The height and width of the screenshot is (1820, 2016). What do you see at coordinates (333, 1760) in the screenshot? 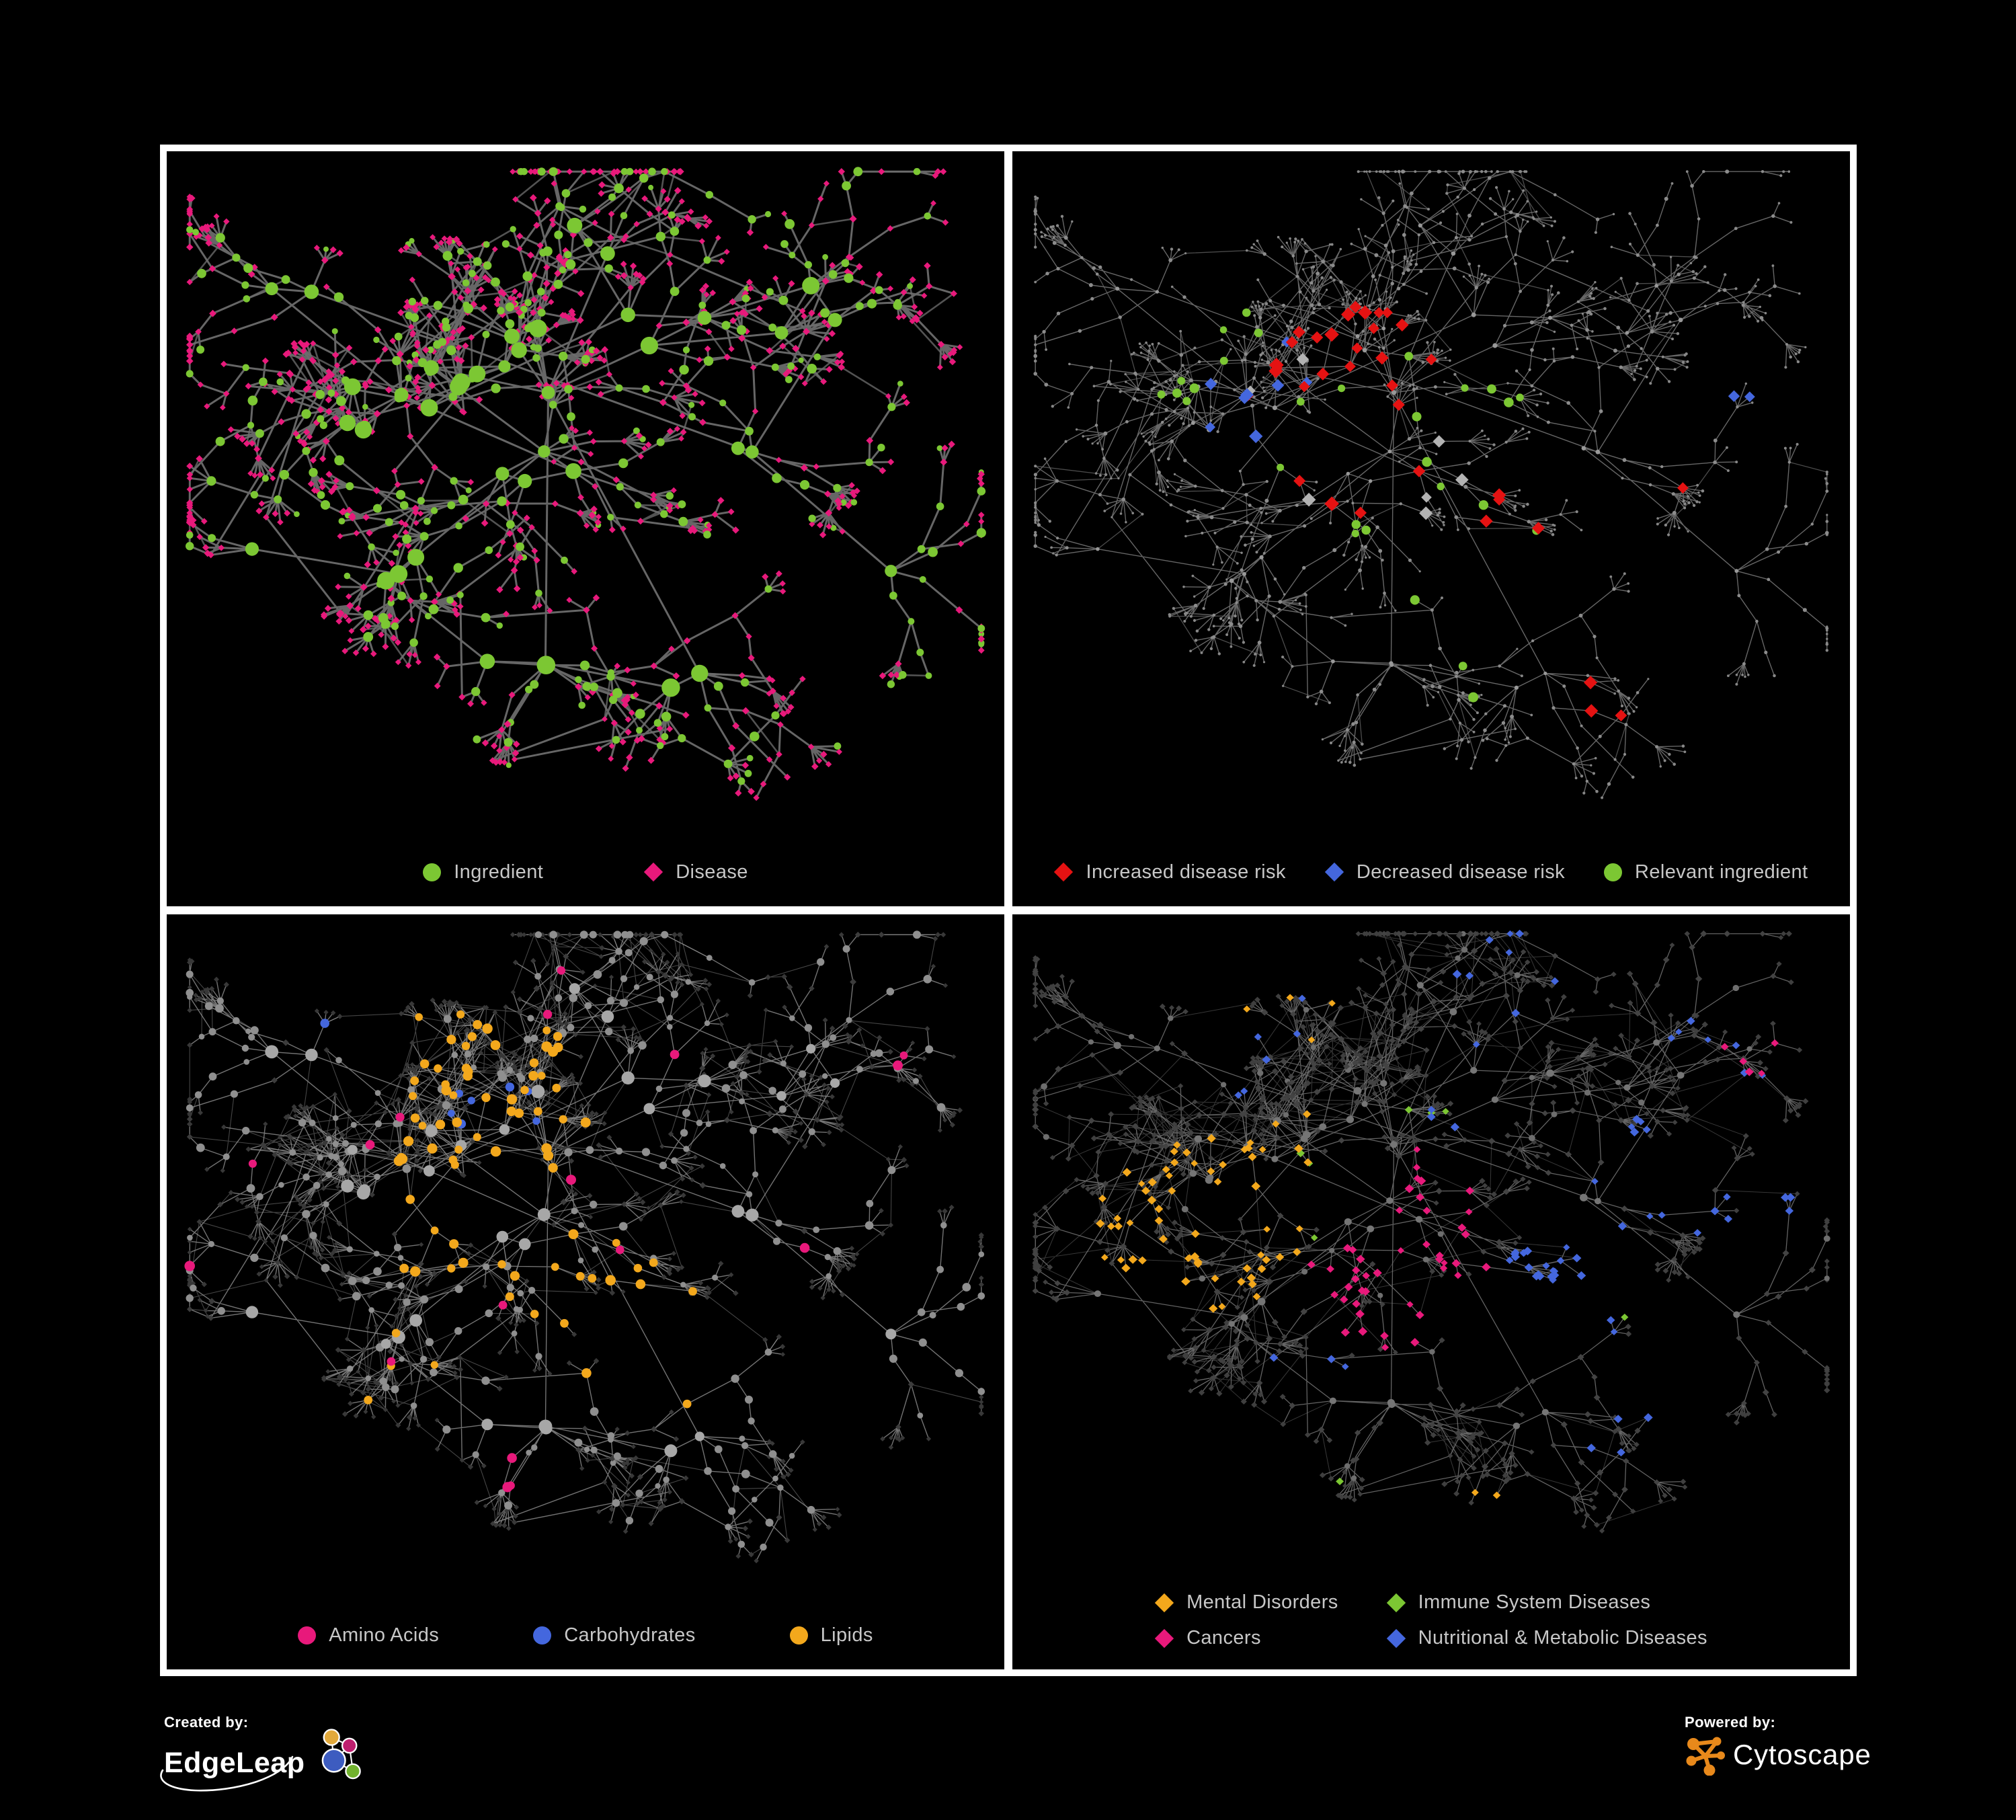
I see `edgeleap-node-blue` at bounding box center [333, 1760].